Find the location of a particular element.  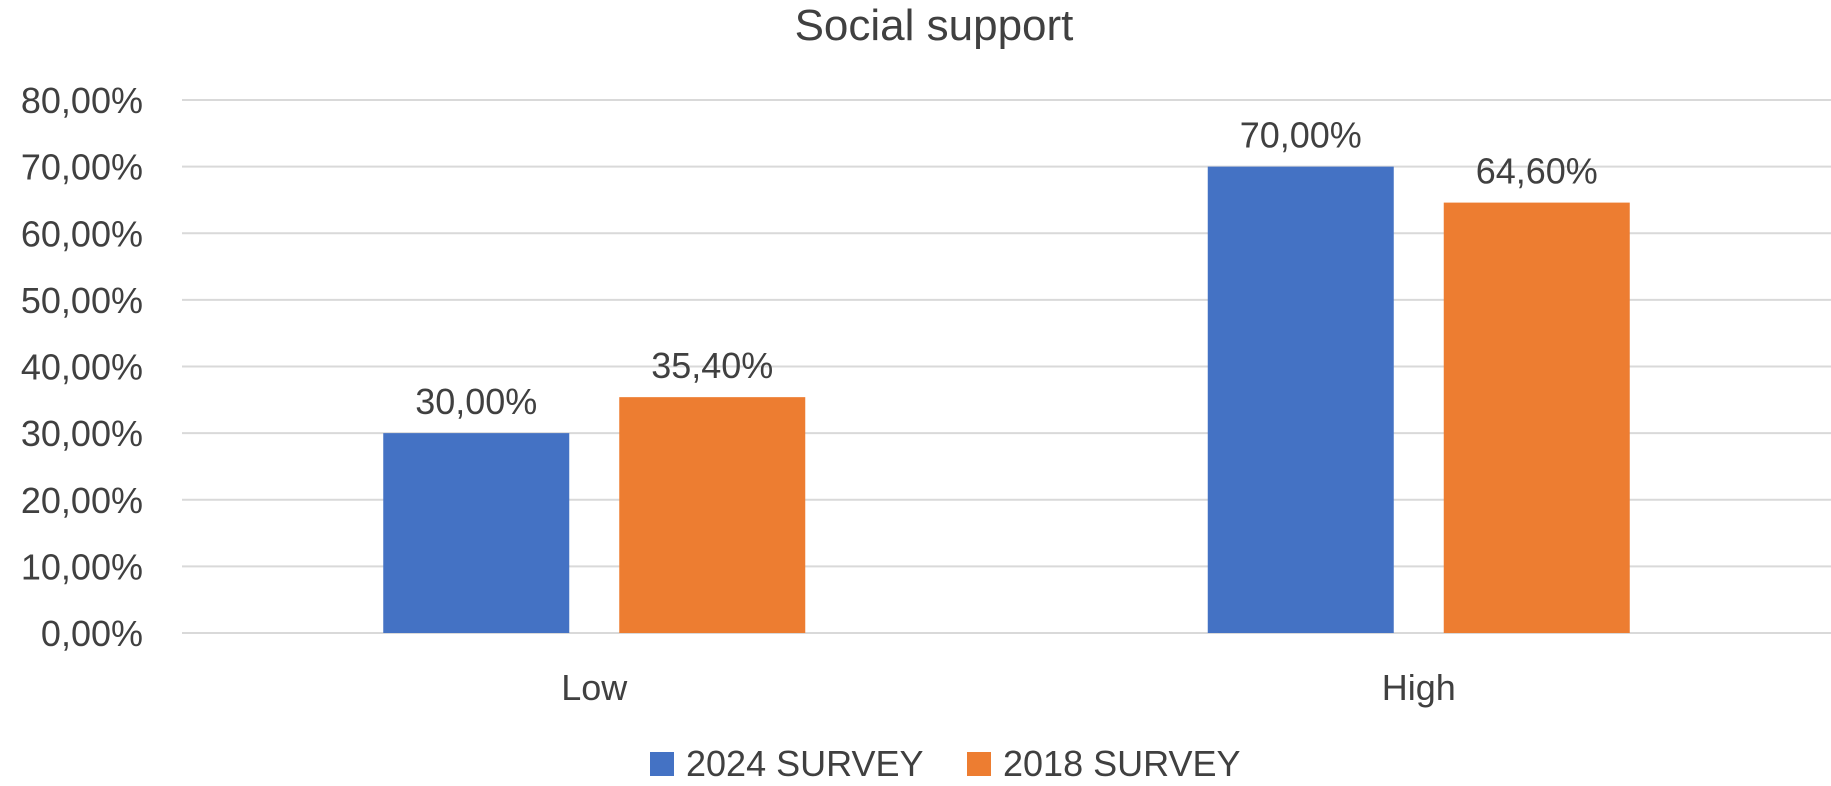

y-tick-label: 10,00% is located at coordinates (82, 566).